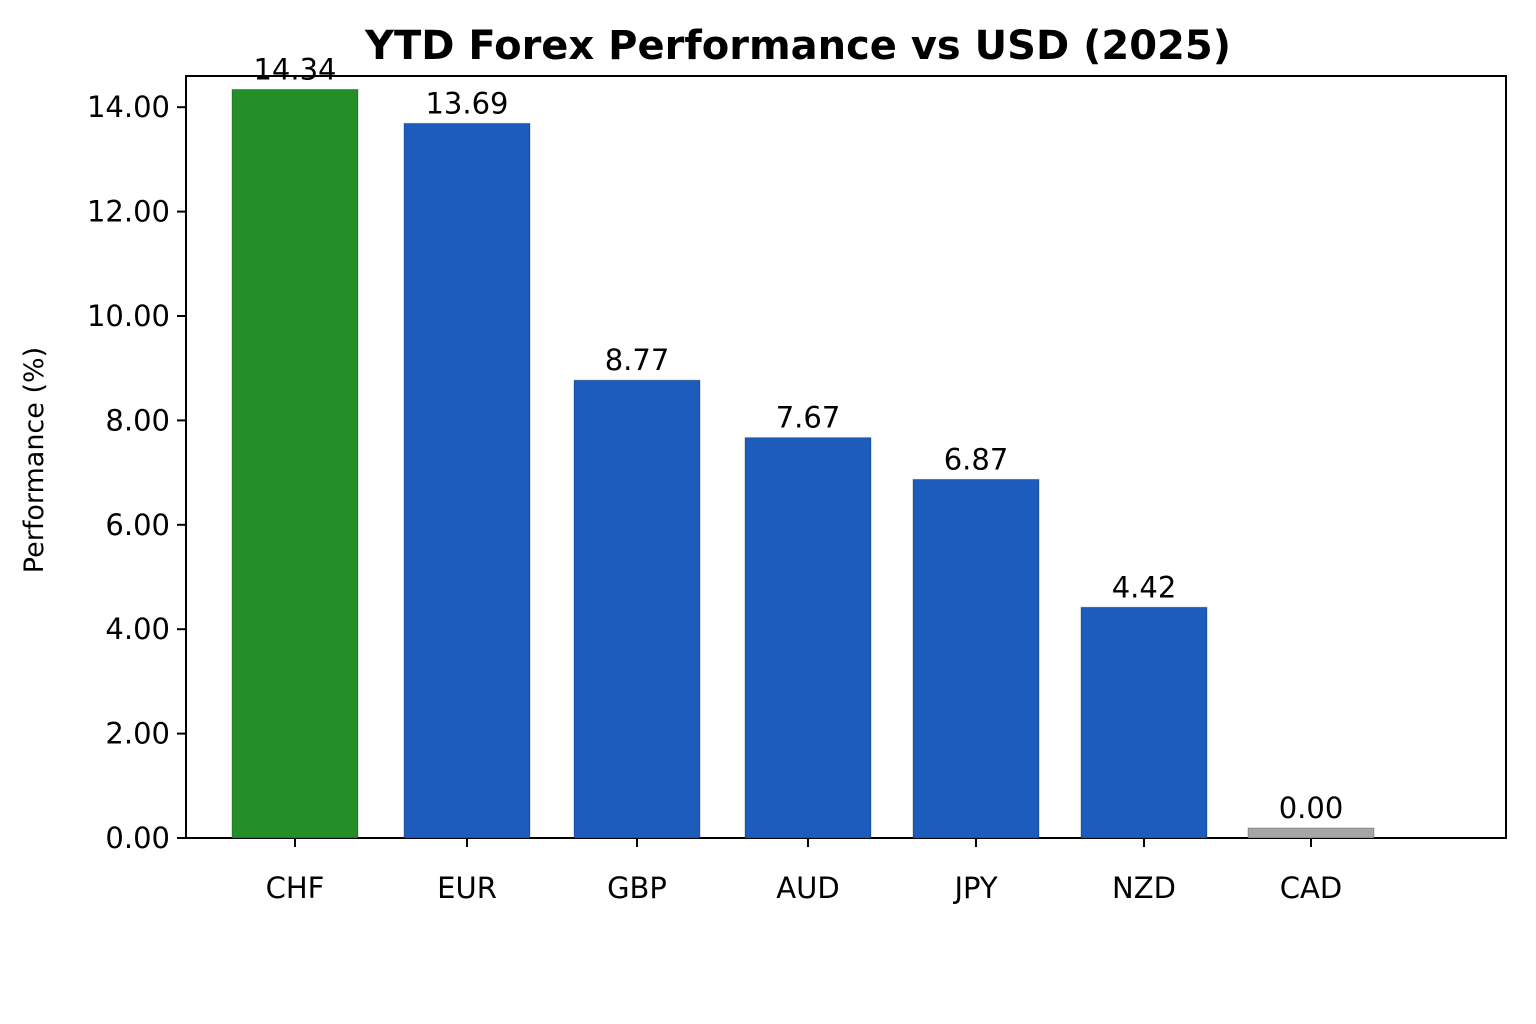 This screenshot has width=1536, height=1024. I want to click on data-label-jpy: 6.87, so click(976, 459).